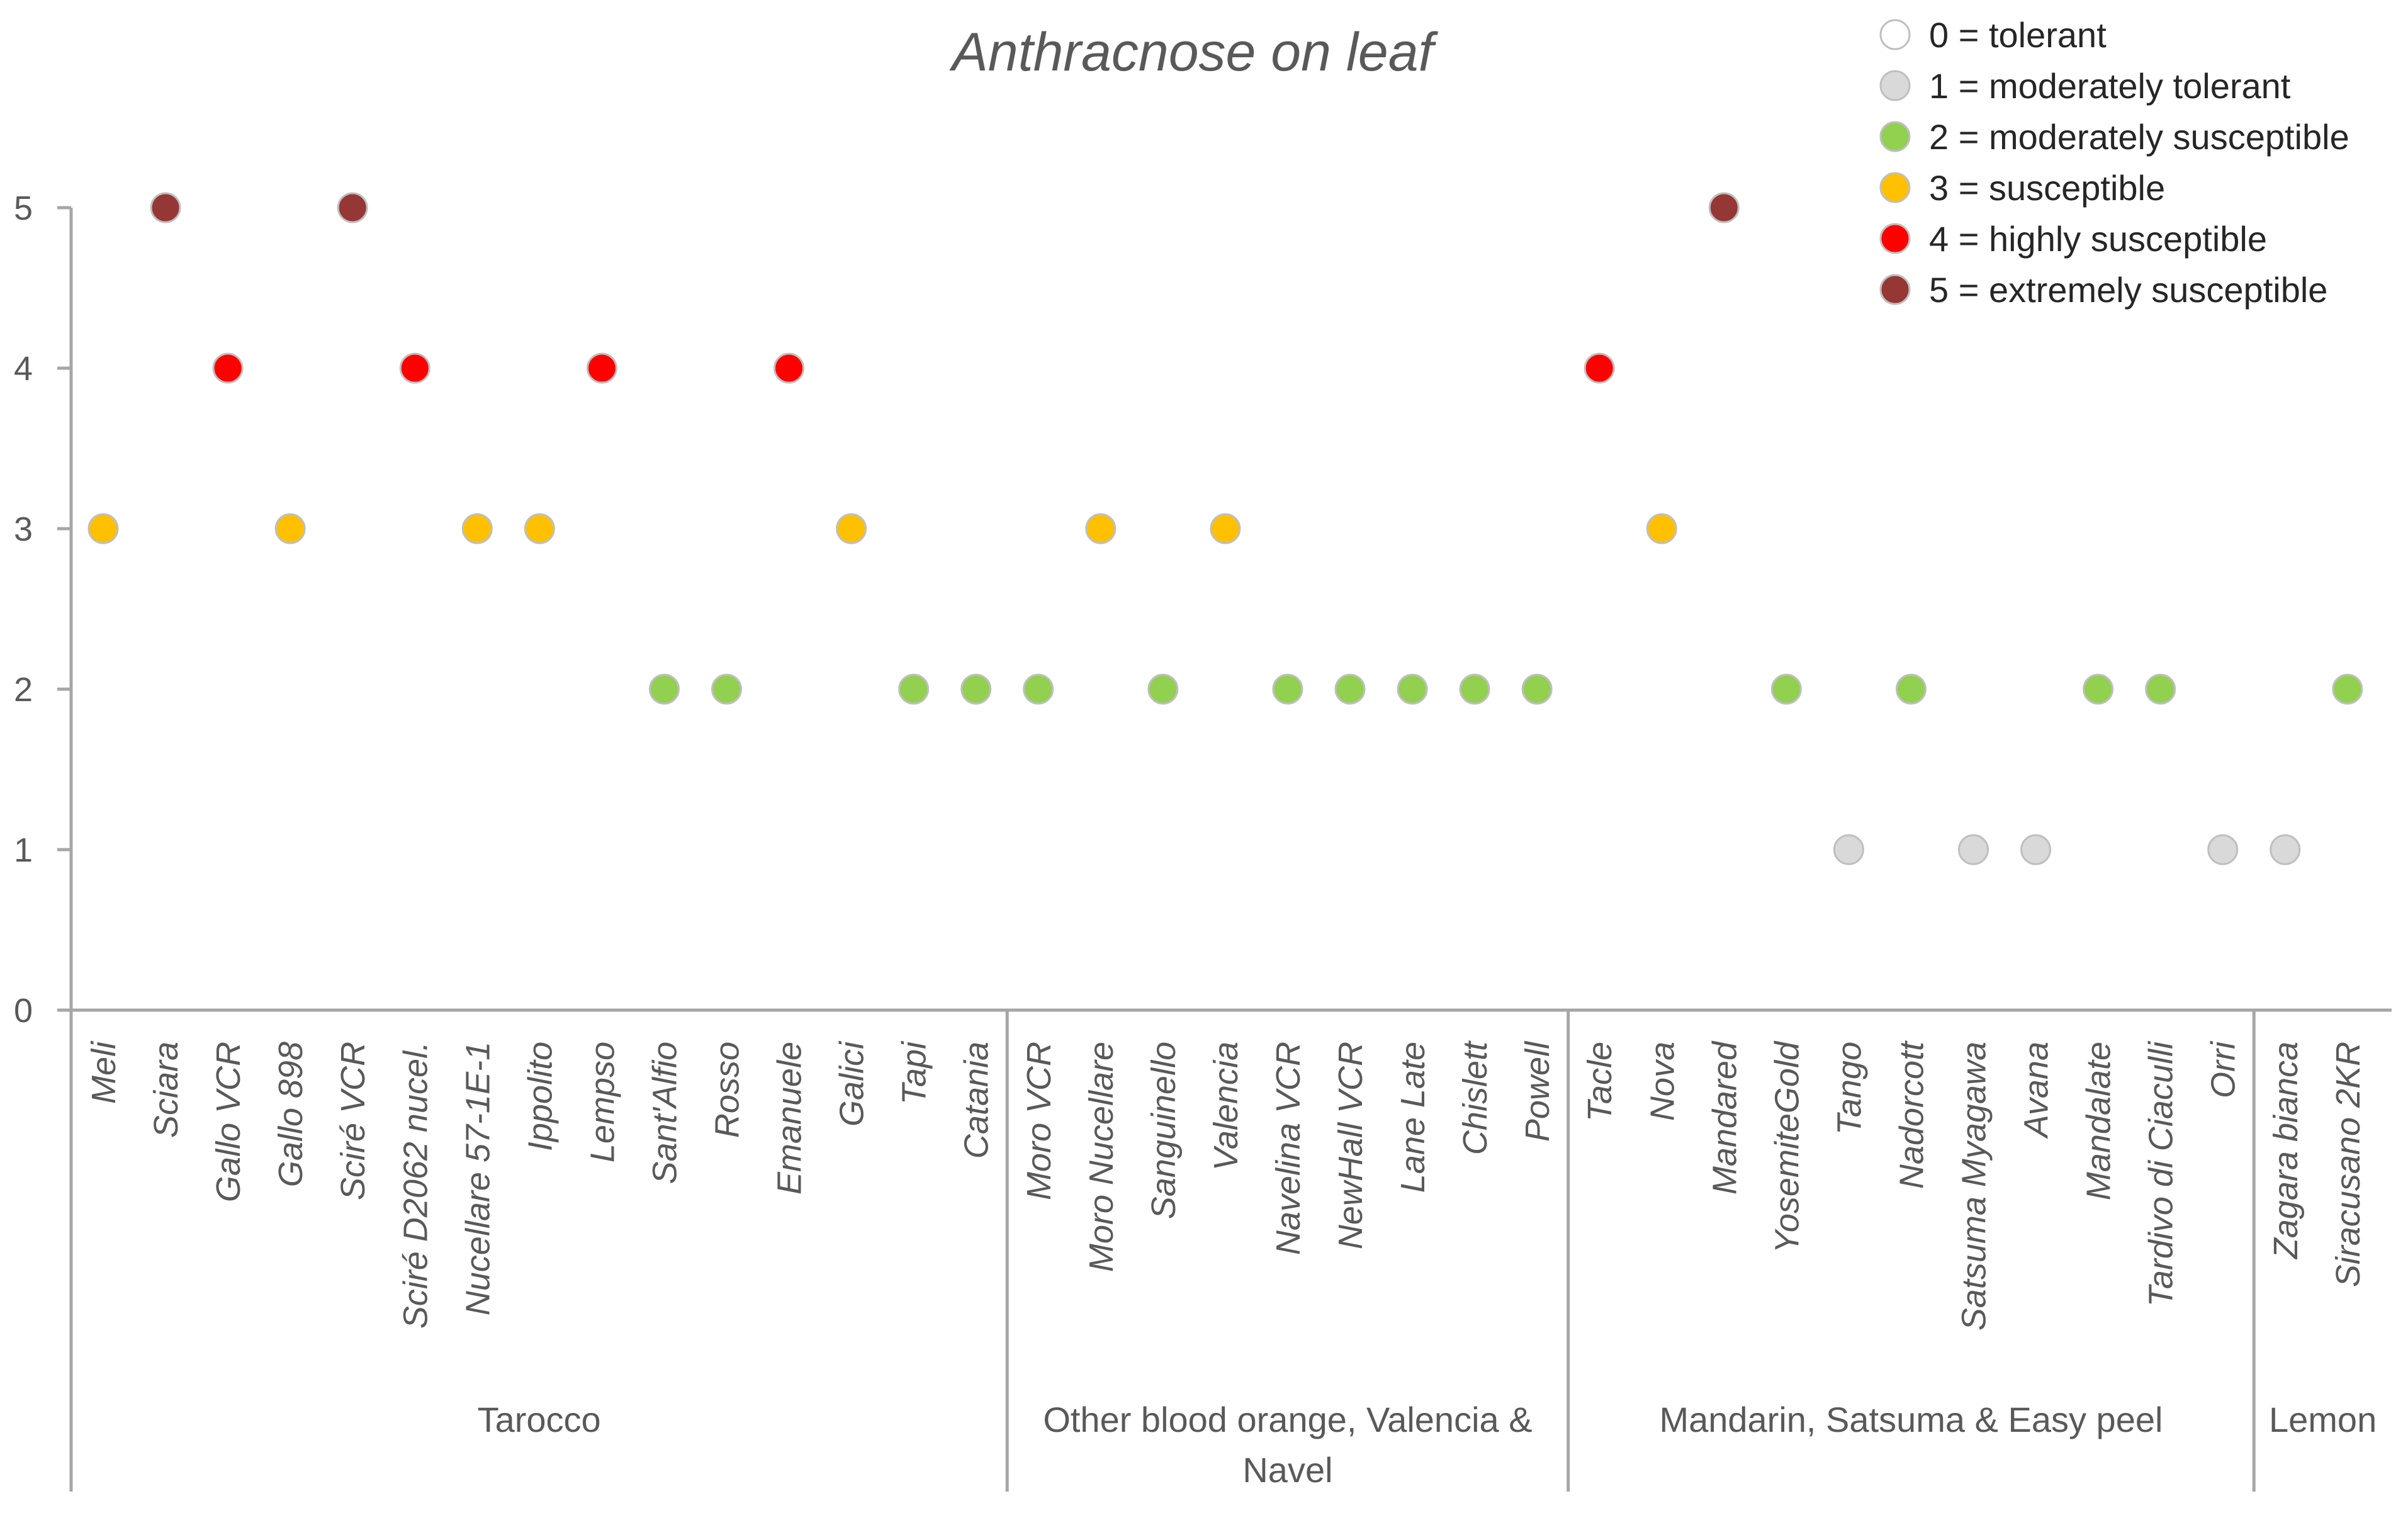 The height and width of the screenshot is (1513, 2408). I want to click on x-tick-label: Catania, so click(977, 1100).